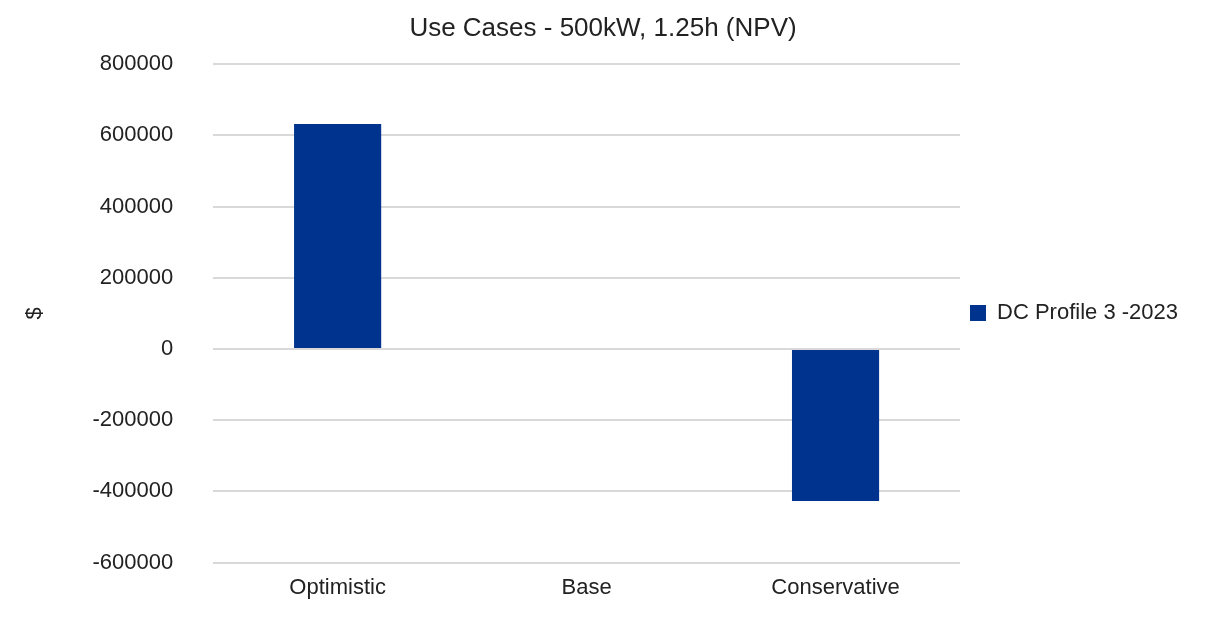 The height and width of the screenshot is (627, 1207). I want to click on legend-label: DC Profile 3 -2023, so click(1088, 312).